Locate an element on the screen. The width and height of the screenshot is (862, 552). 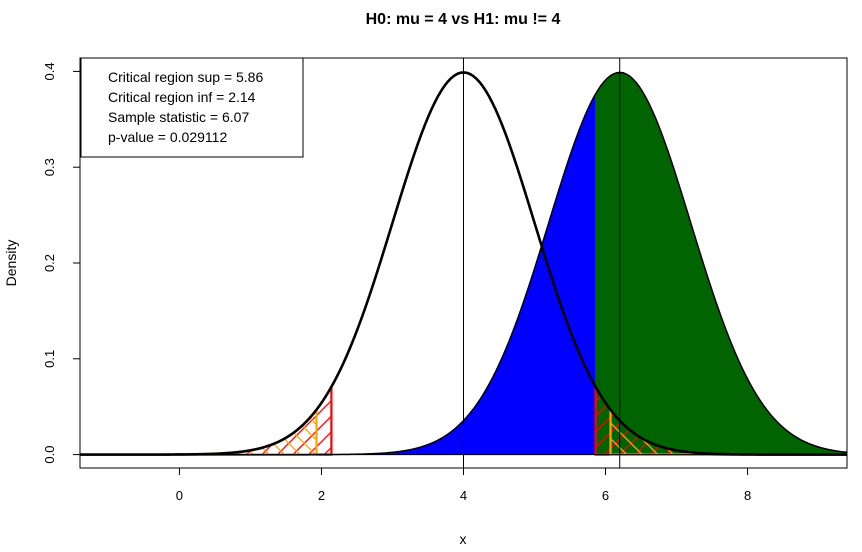
y-tick-label: 0.1 is located at coordinates (49, 359).